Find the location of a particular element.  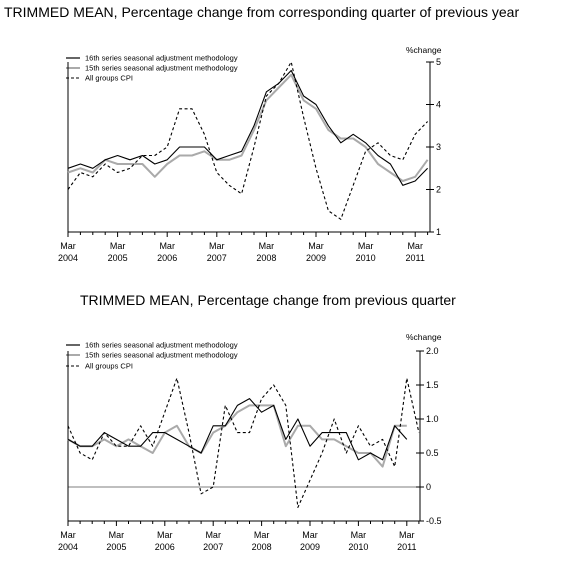

y-tick-label: 1.0 is located at coordinates (432, 419).